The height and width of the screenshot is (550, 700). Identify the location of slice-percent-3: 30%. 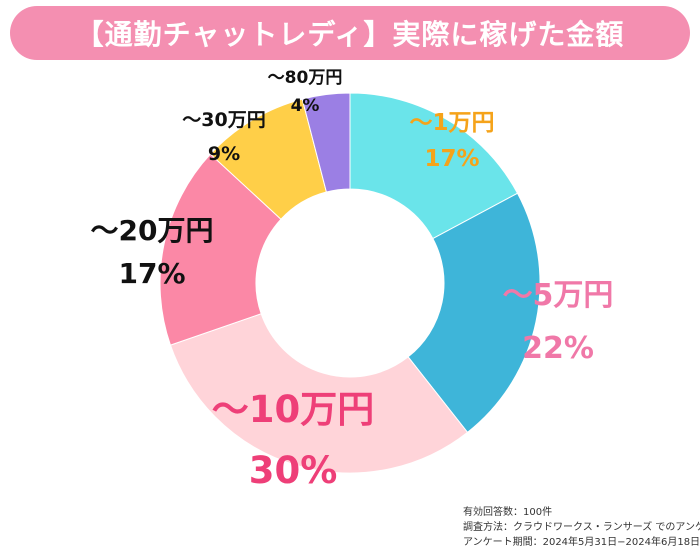
(293, 470).